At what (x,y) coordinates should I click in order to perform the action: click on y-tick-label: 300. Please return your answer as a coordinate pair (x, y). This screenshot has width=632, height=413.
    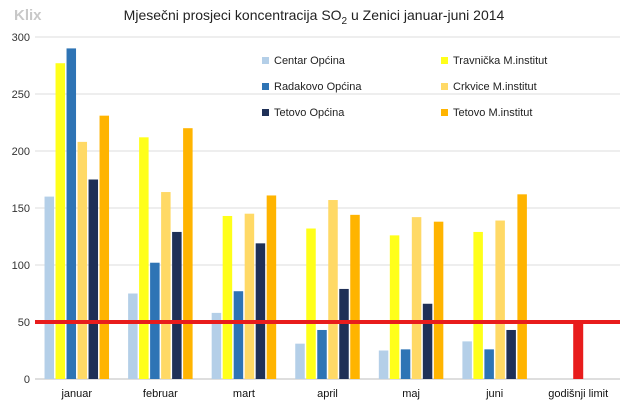
    Looking at the image, I should click on (21, 38).